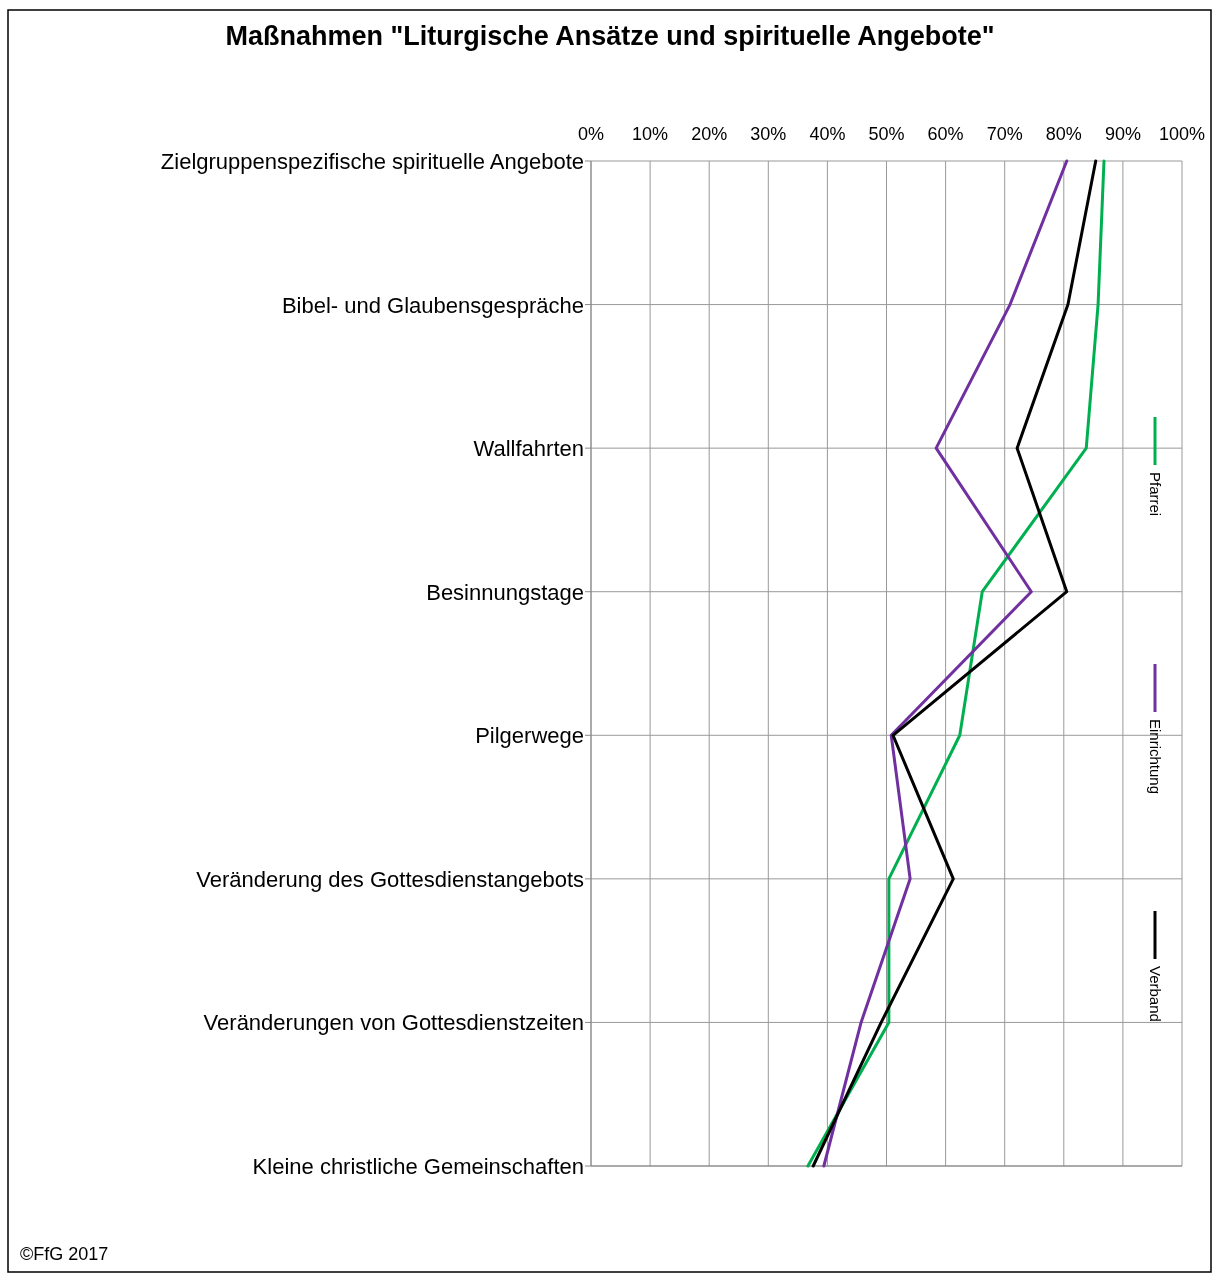  Describe the element at coordinates (1182, 134) in the screenshot. I see `x-tick-label: 100%` at that location.